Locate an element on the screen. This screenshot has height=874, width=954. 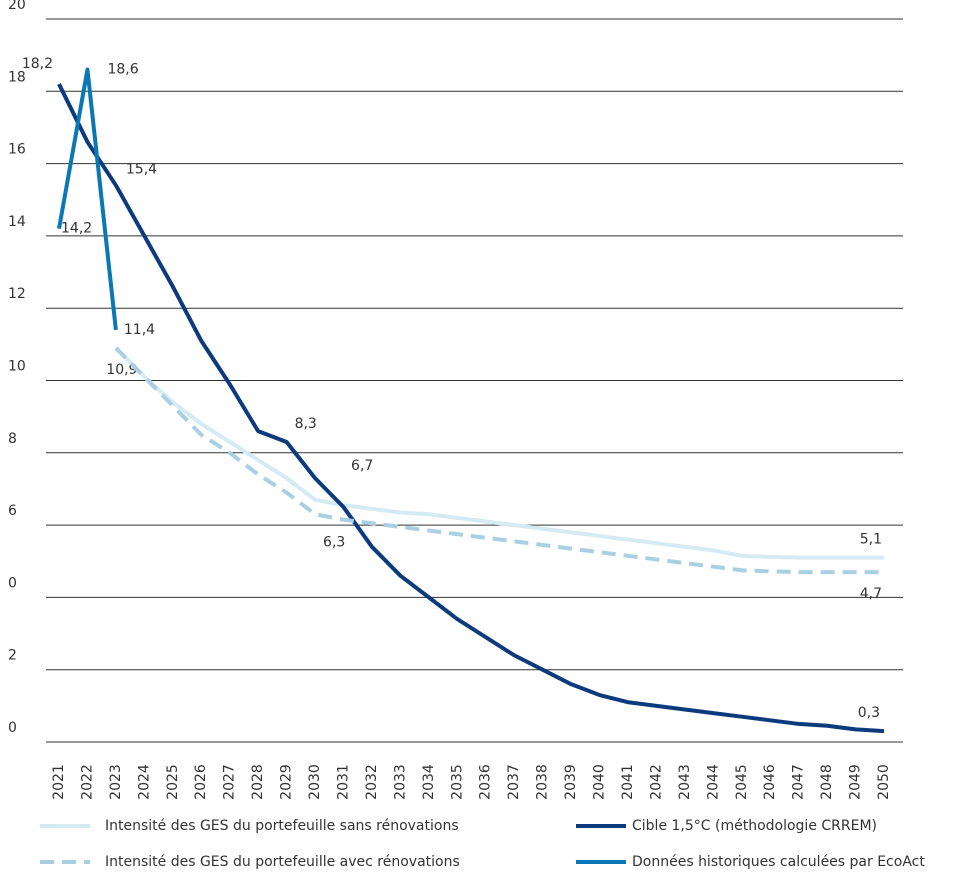
data-label: 18,2 is located at coordinates (37, 64).